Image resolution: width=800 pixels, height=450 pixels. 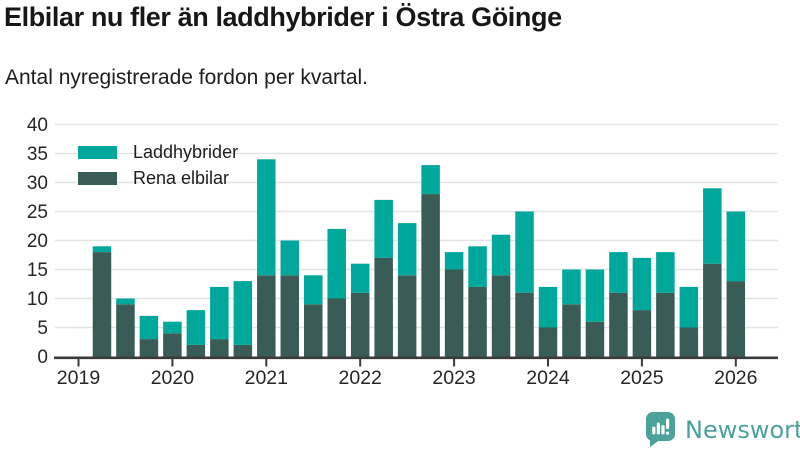 I want to click on y-tick-label: 40, so click(x=37, y=125).